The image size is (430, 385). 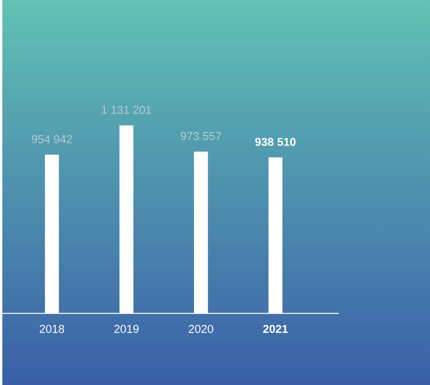 What do you see at coordinates (275, 328) in the screenshot?
I see `x-tick-label: 2021` at bounding box center [275, 328].